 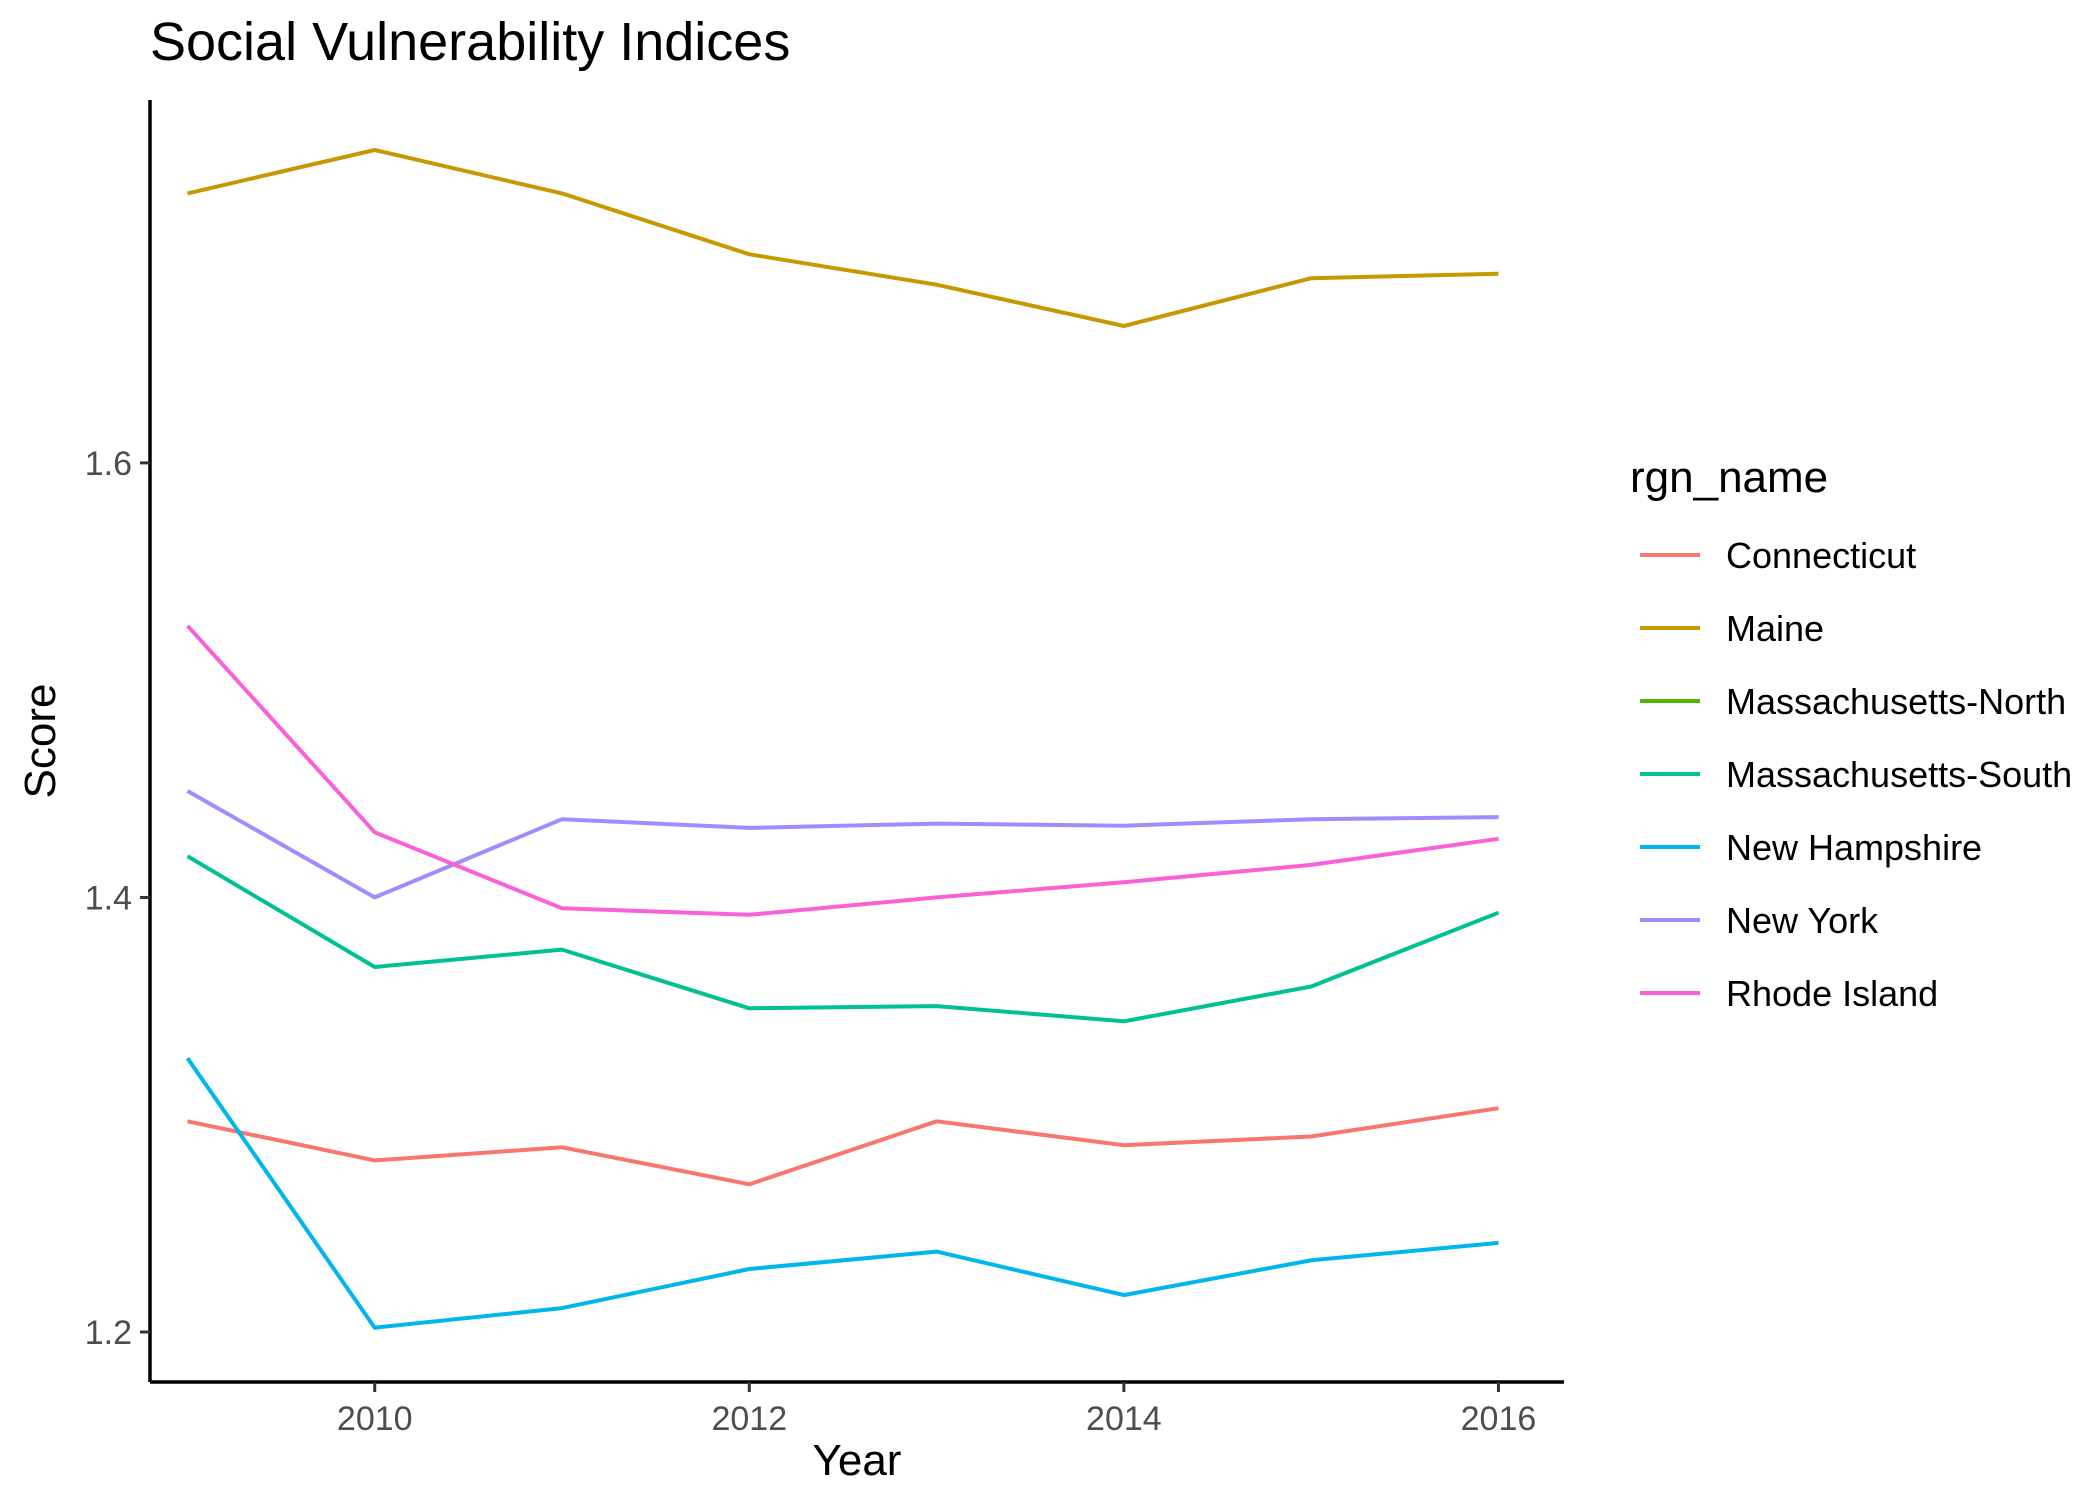 What do you see at coordinates (936, 1410) in the screenshot?
I see `x-axis-ticks: 2010 2012 2014 2016` at bounding box center [936, 1410].